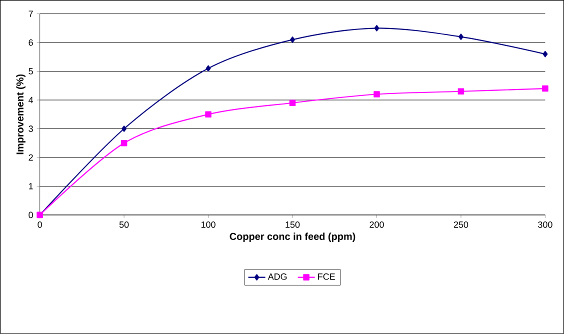 The image size is (564, 334). Describe the element at coordinates (40, 225) in the screenshot. I see `x-tick-label: 0` at that location.